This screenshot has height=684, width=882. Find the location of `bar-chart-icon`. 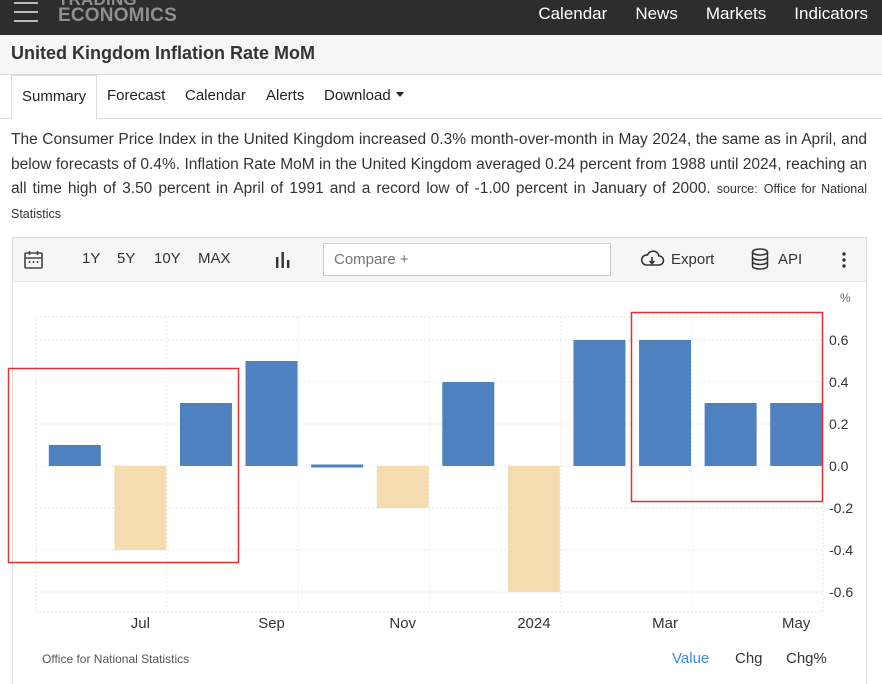

bar-chart-icon is located at coordinates (283, 260).